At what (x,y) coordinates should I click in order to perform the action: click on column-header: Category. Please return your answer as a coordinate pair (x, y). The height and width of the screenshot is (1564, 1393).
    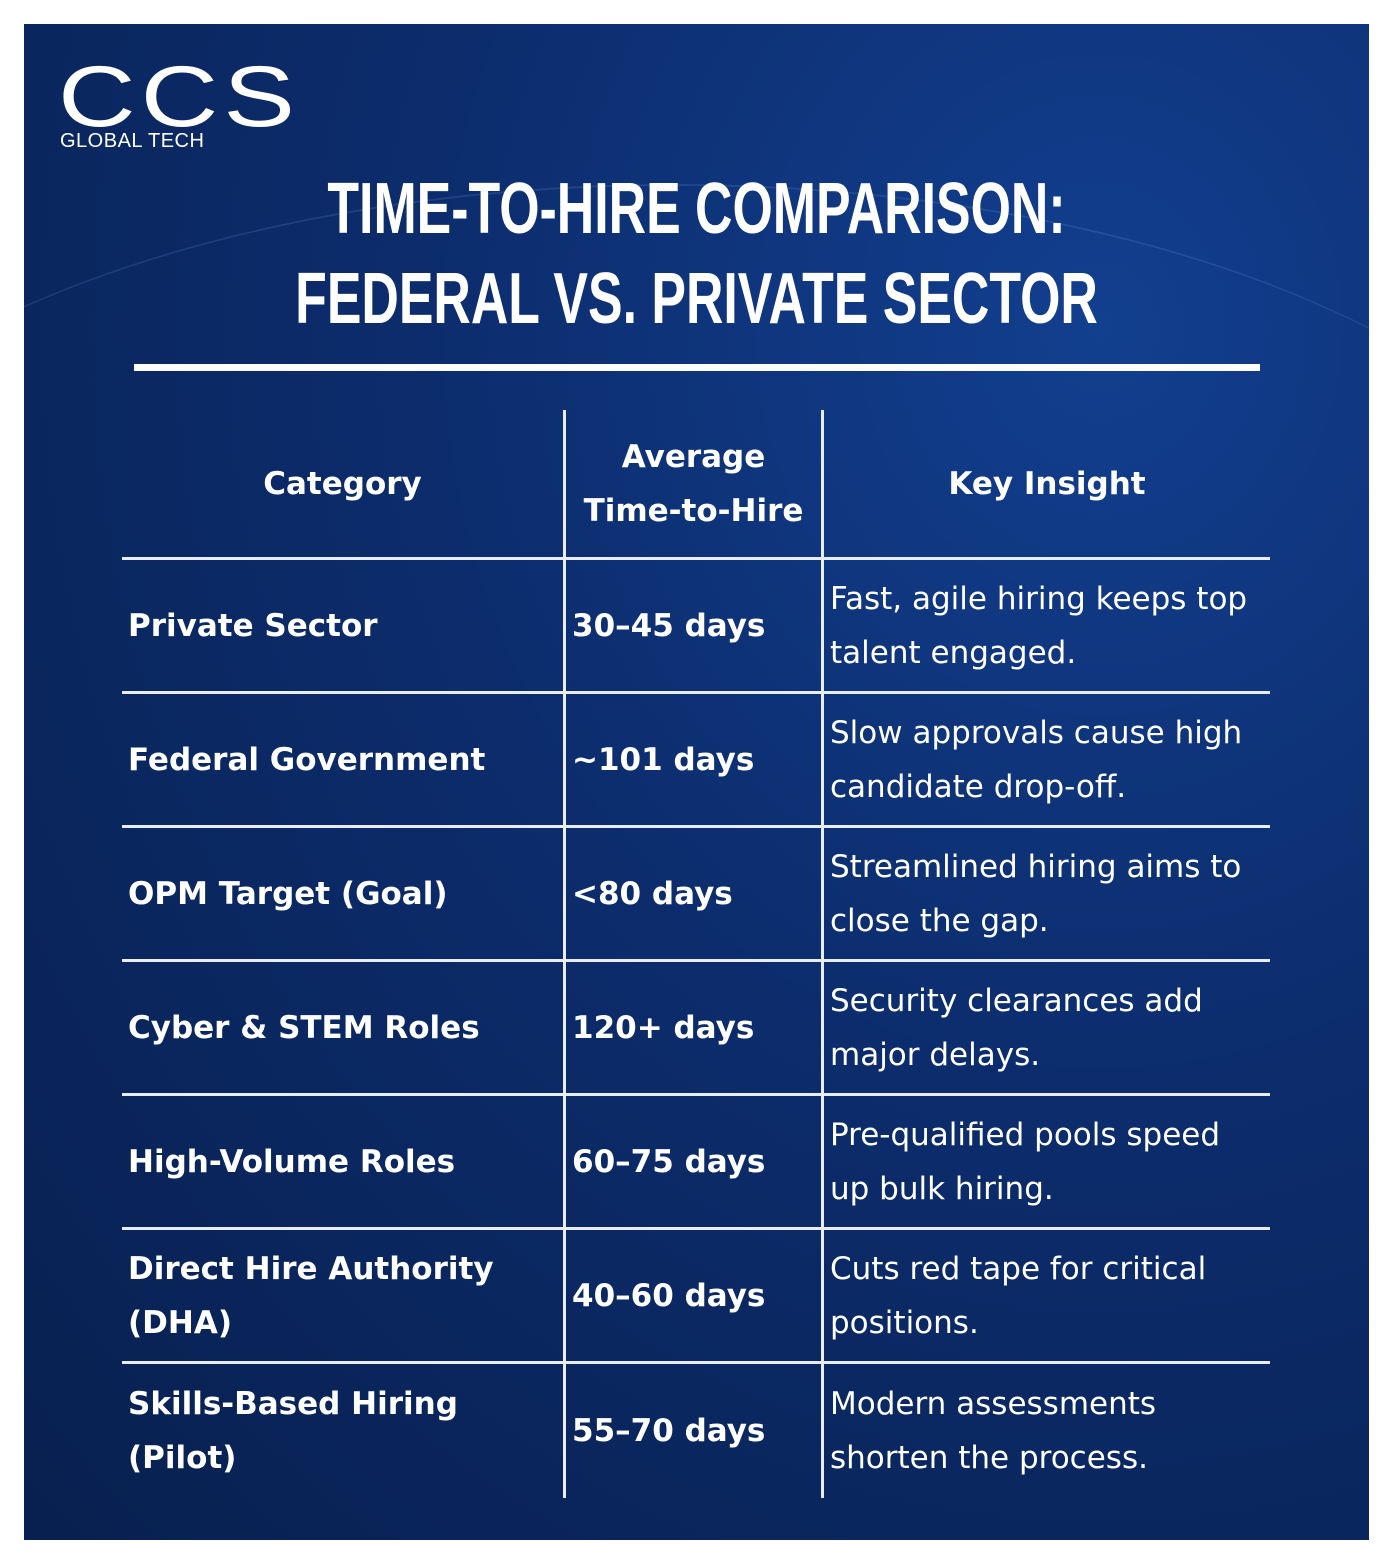
    Looking at the image, I should click on (344, 485).